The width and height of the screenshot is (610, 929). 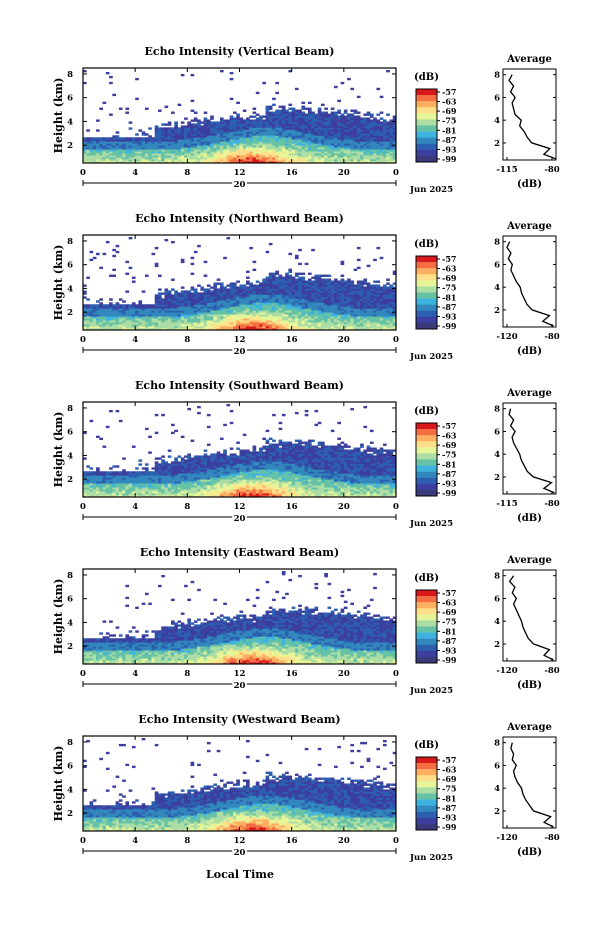 What do you see at coordinates (344, 340) in the screenshot?
I see `x-tick-label: 20` at bounding box center [344, 340].